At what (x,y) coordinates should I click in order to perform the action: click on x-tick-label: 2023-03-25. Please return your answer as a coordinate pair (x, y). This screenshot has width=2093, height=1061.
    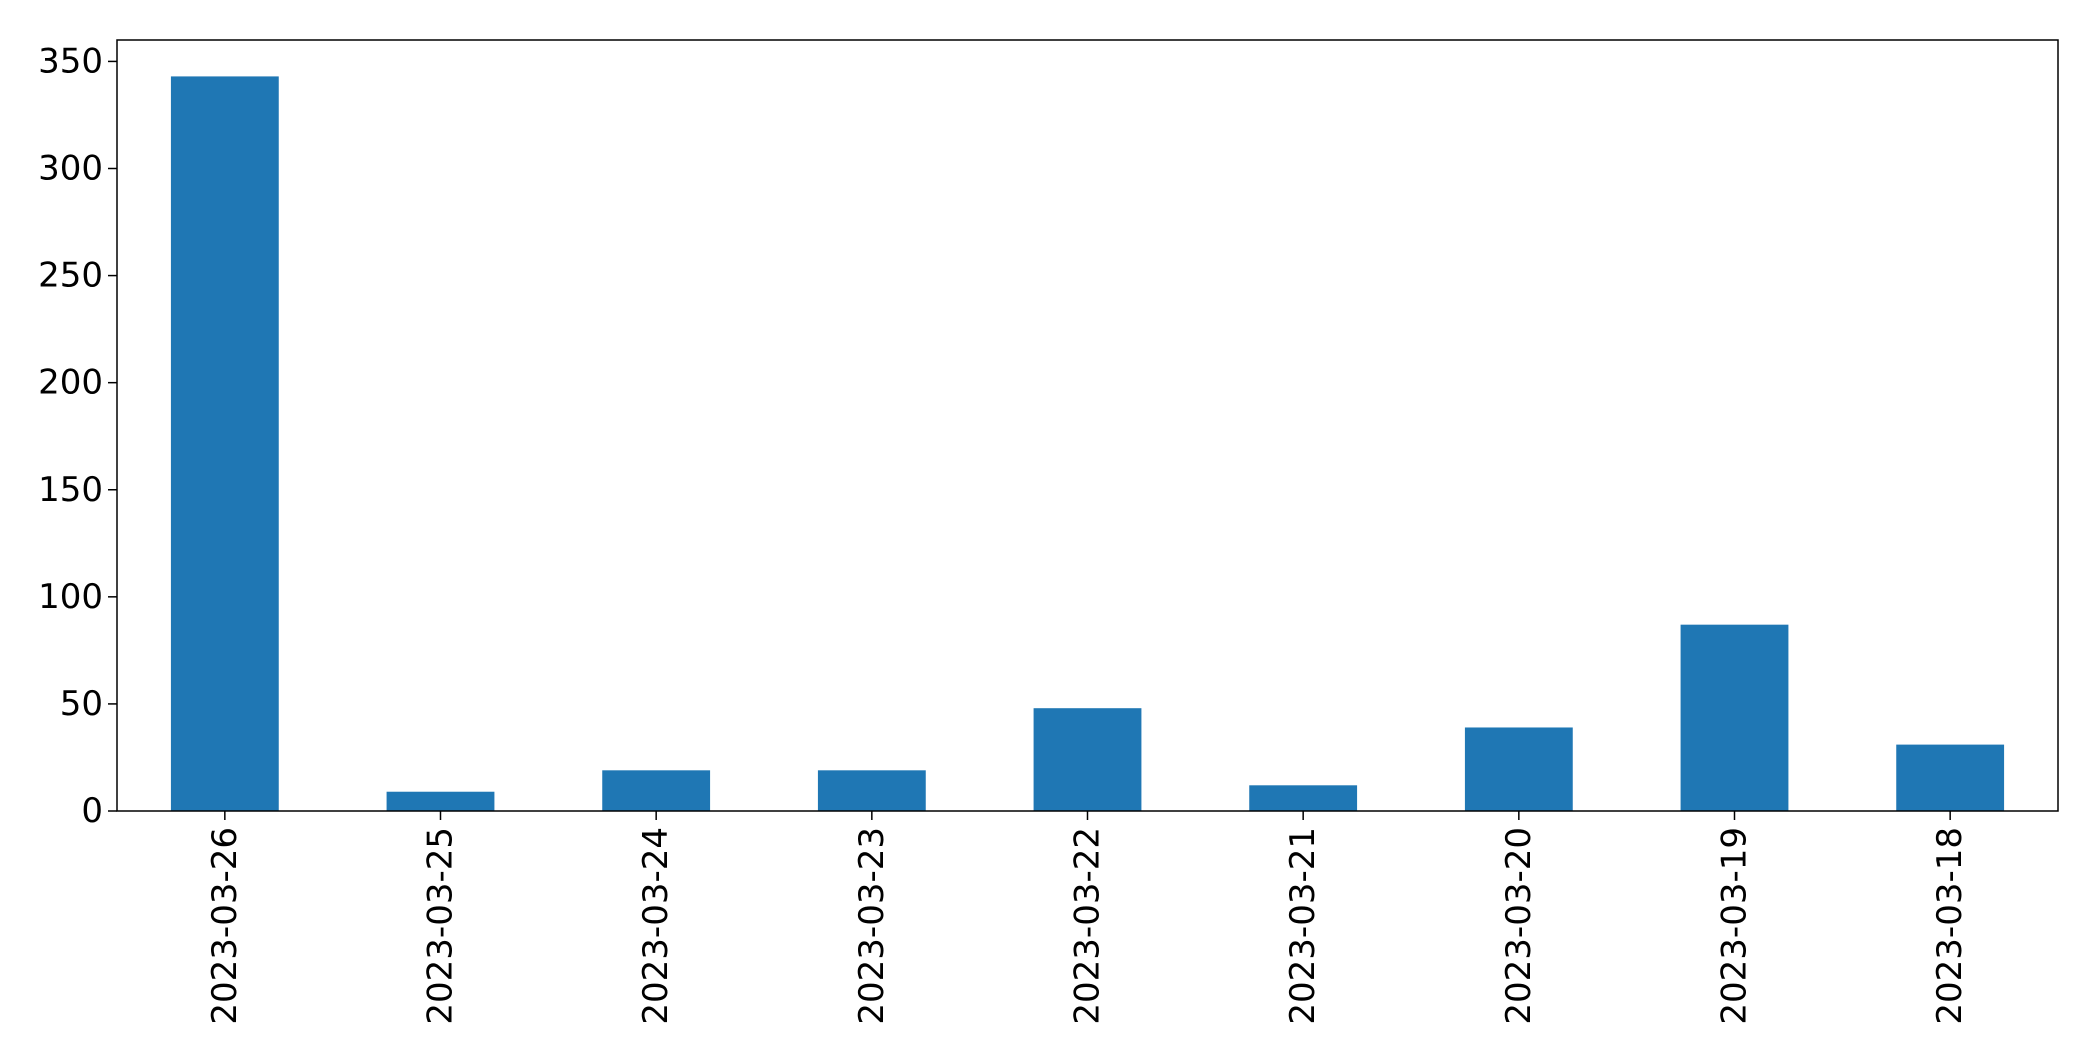
    Looking at the image, I should click on (441, 926).